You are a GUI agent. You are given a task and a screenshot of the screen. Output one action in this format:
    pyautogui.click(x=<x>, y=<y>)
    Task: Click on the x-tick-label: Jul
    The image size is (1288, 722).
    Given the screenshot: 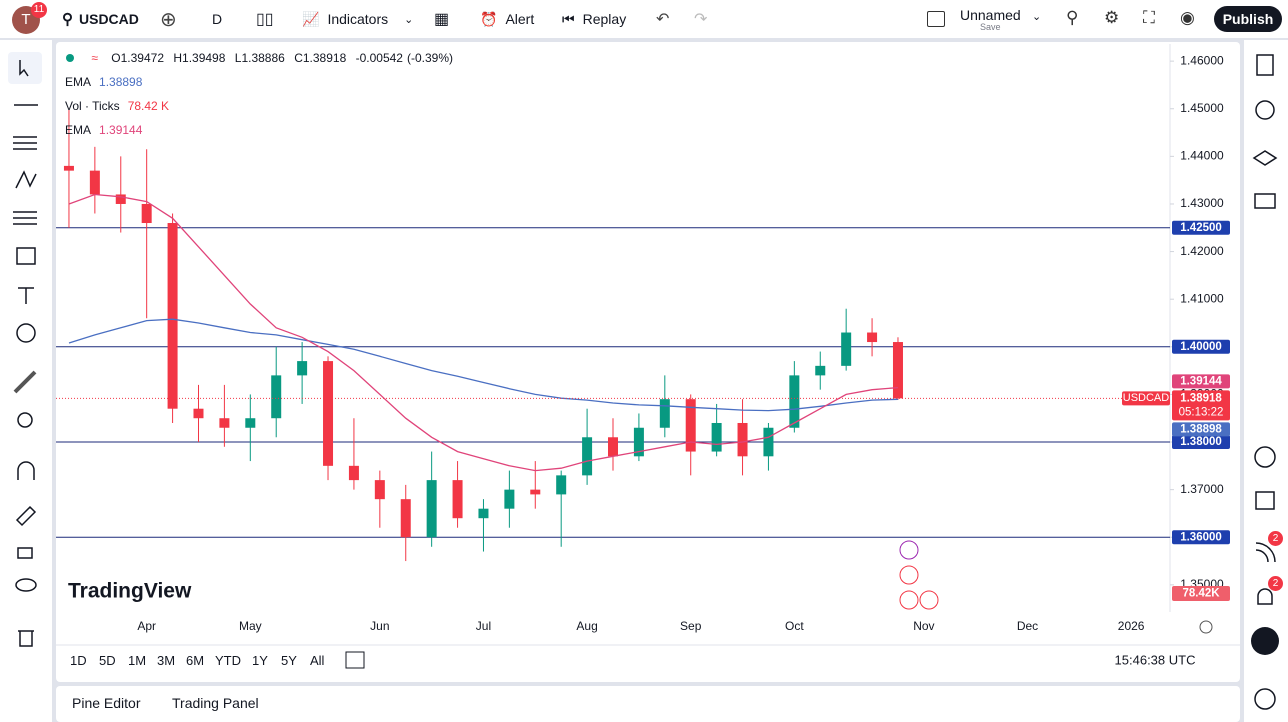 What is the action you would take?
    pyautogui.click(x=483, y=626)
    